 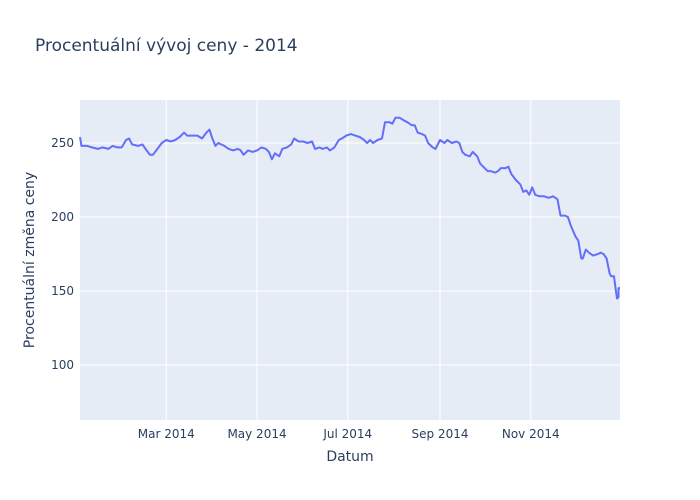 What do you see at coordinates (166, 434) in the screenshot?
I see `x-tick-label: Mar 2014` at bounding box center [166, 434].